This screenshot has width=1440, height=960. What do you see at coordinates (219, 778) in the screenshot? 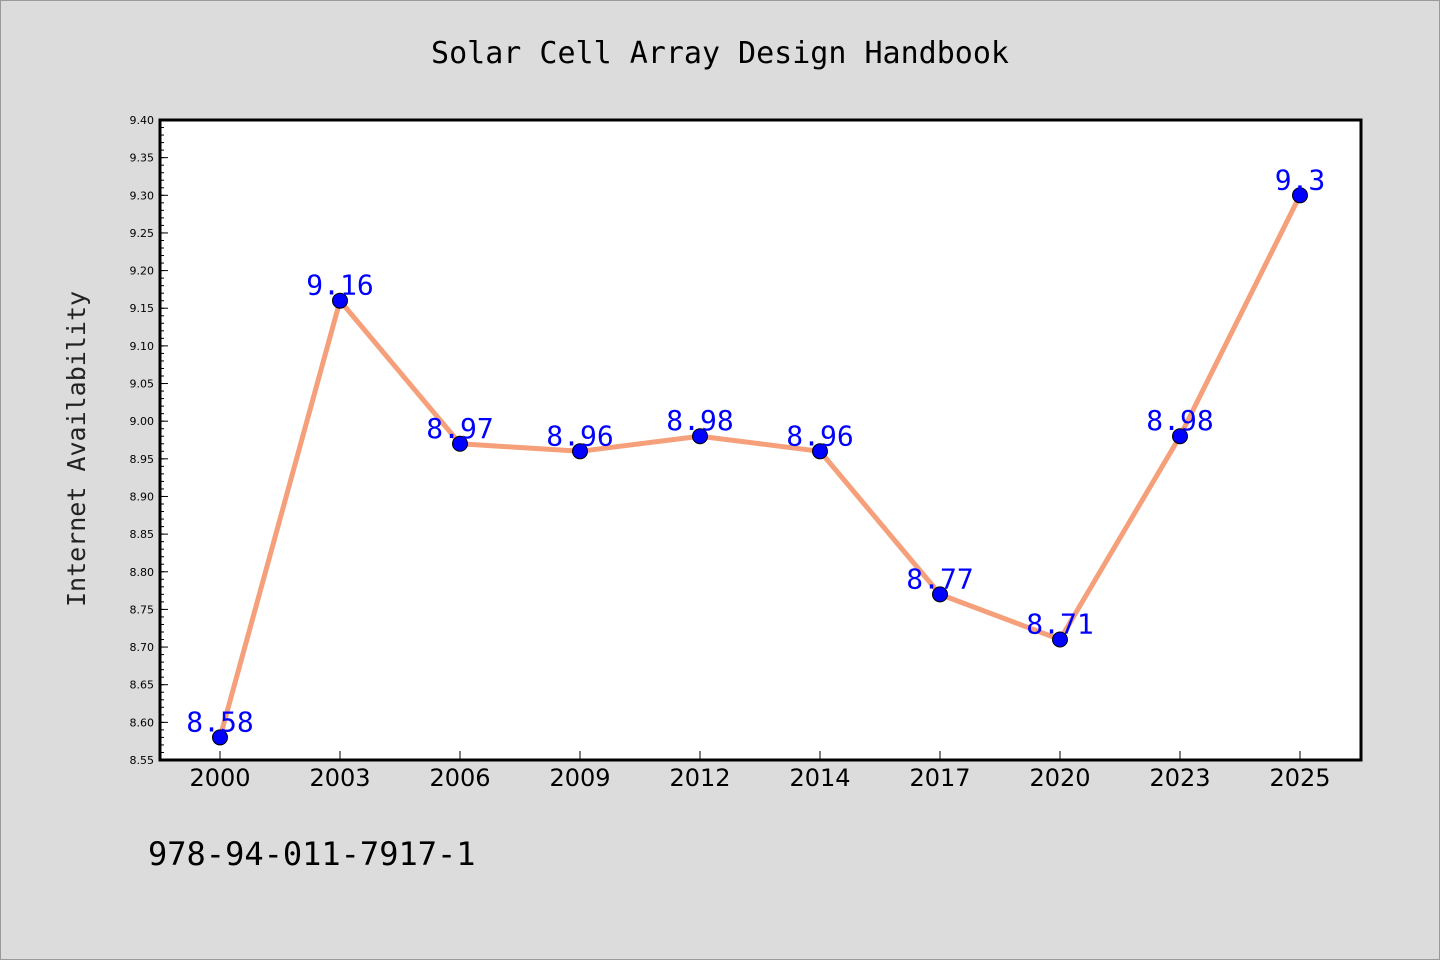
I see `x-tick-label: 2000` at bounding box center [219, 778].